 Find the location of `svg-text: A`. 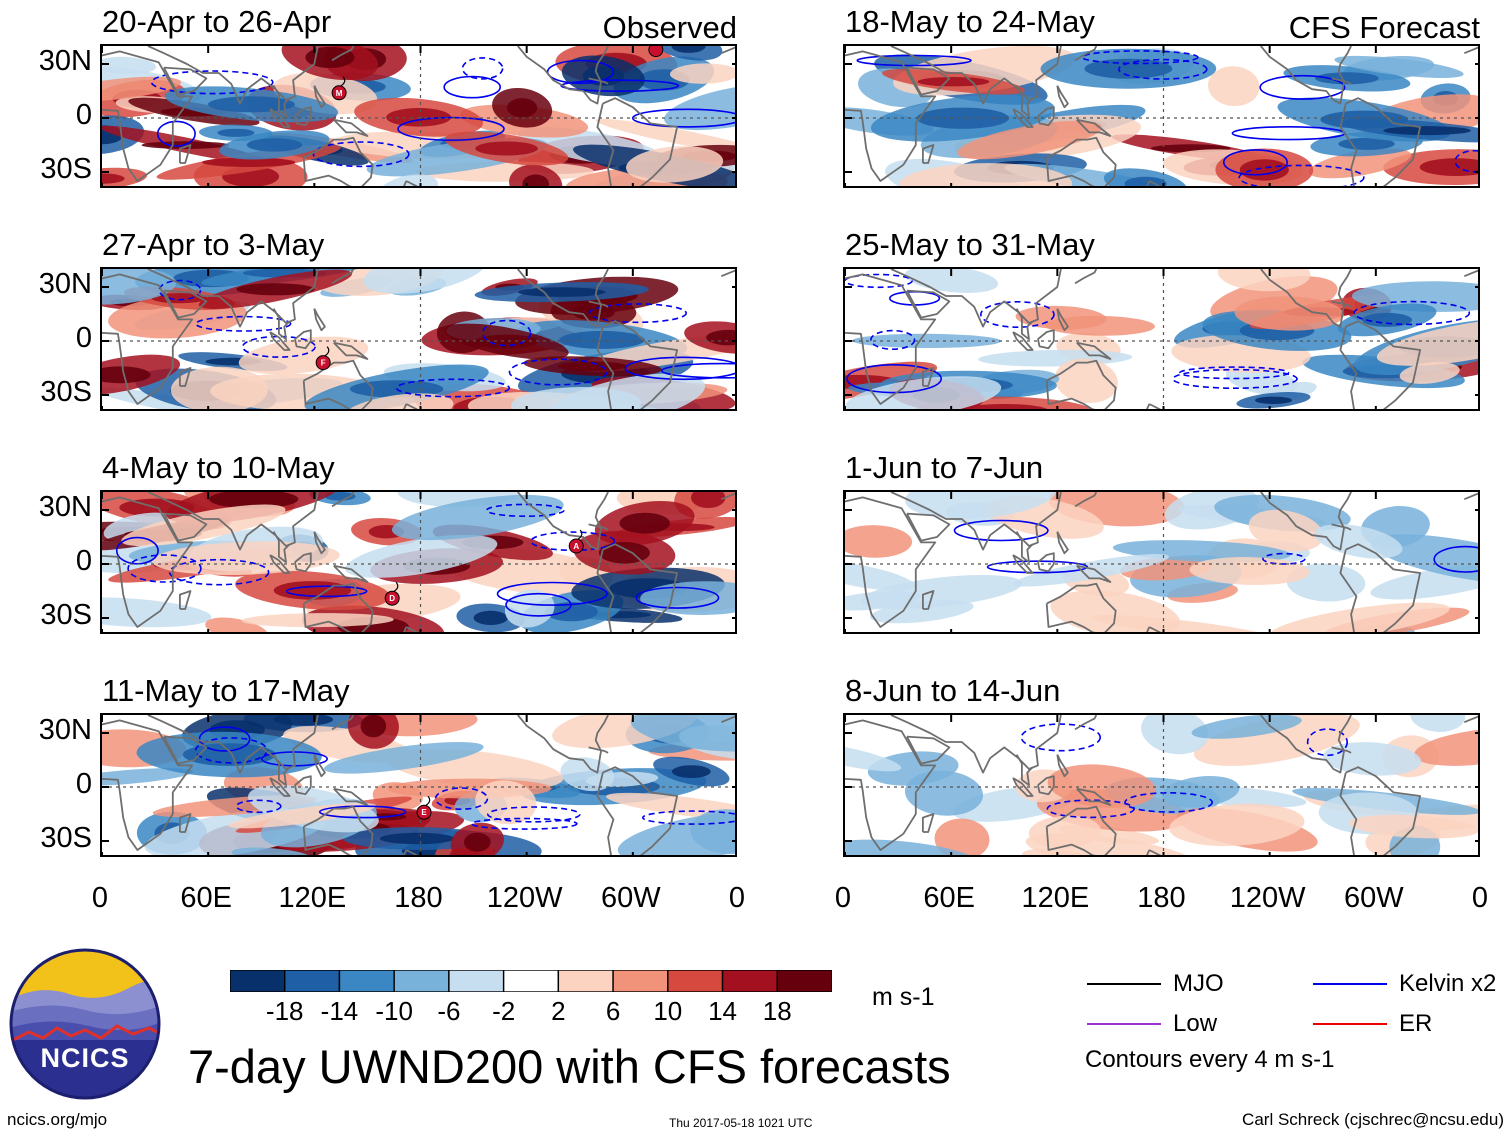

svg-text: A is located at coordinates (576, 546).